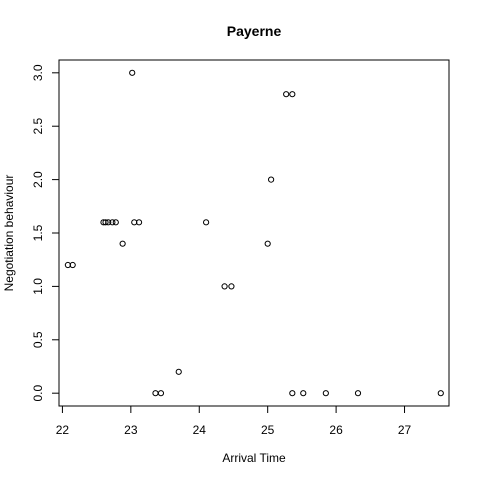  Describe the element at coordinates (200, 430) in the screenshot. I see `x-tick-label: 24` at that location.